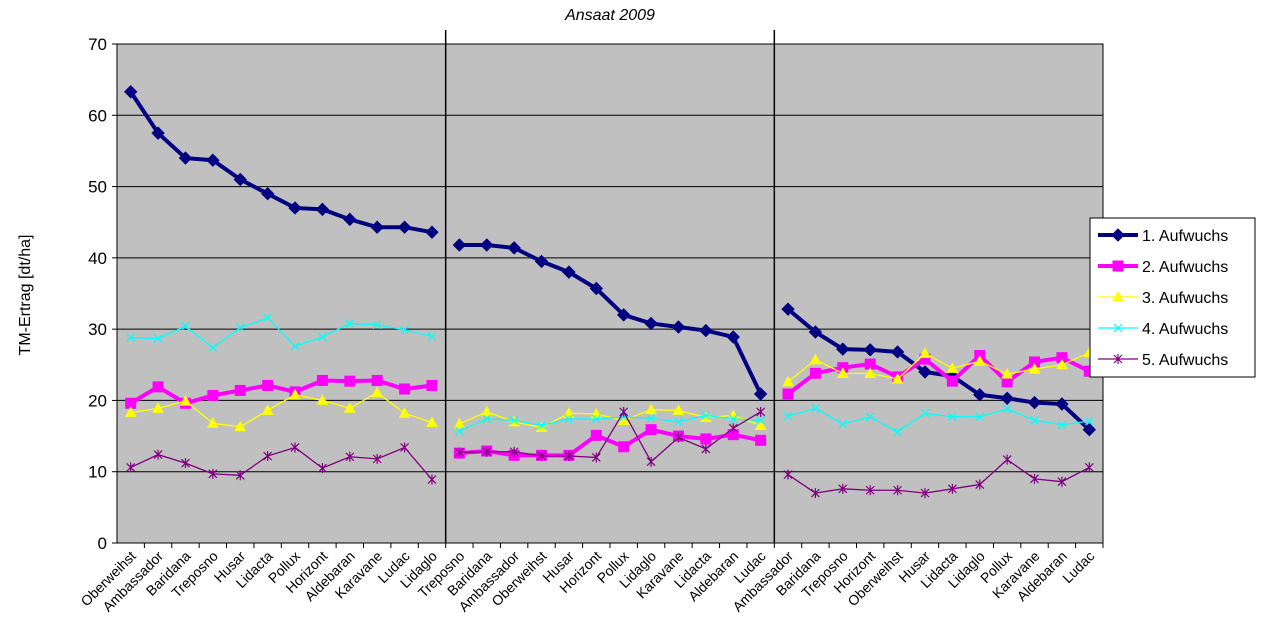 This screenshot has width=1266, height=636. Describe the element at coordinates (1078, 567) in the screenshot. I see `x-tick-label: Ludac` at that location.